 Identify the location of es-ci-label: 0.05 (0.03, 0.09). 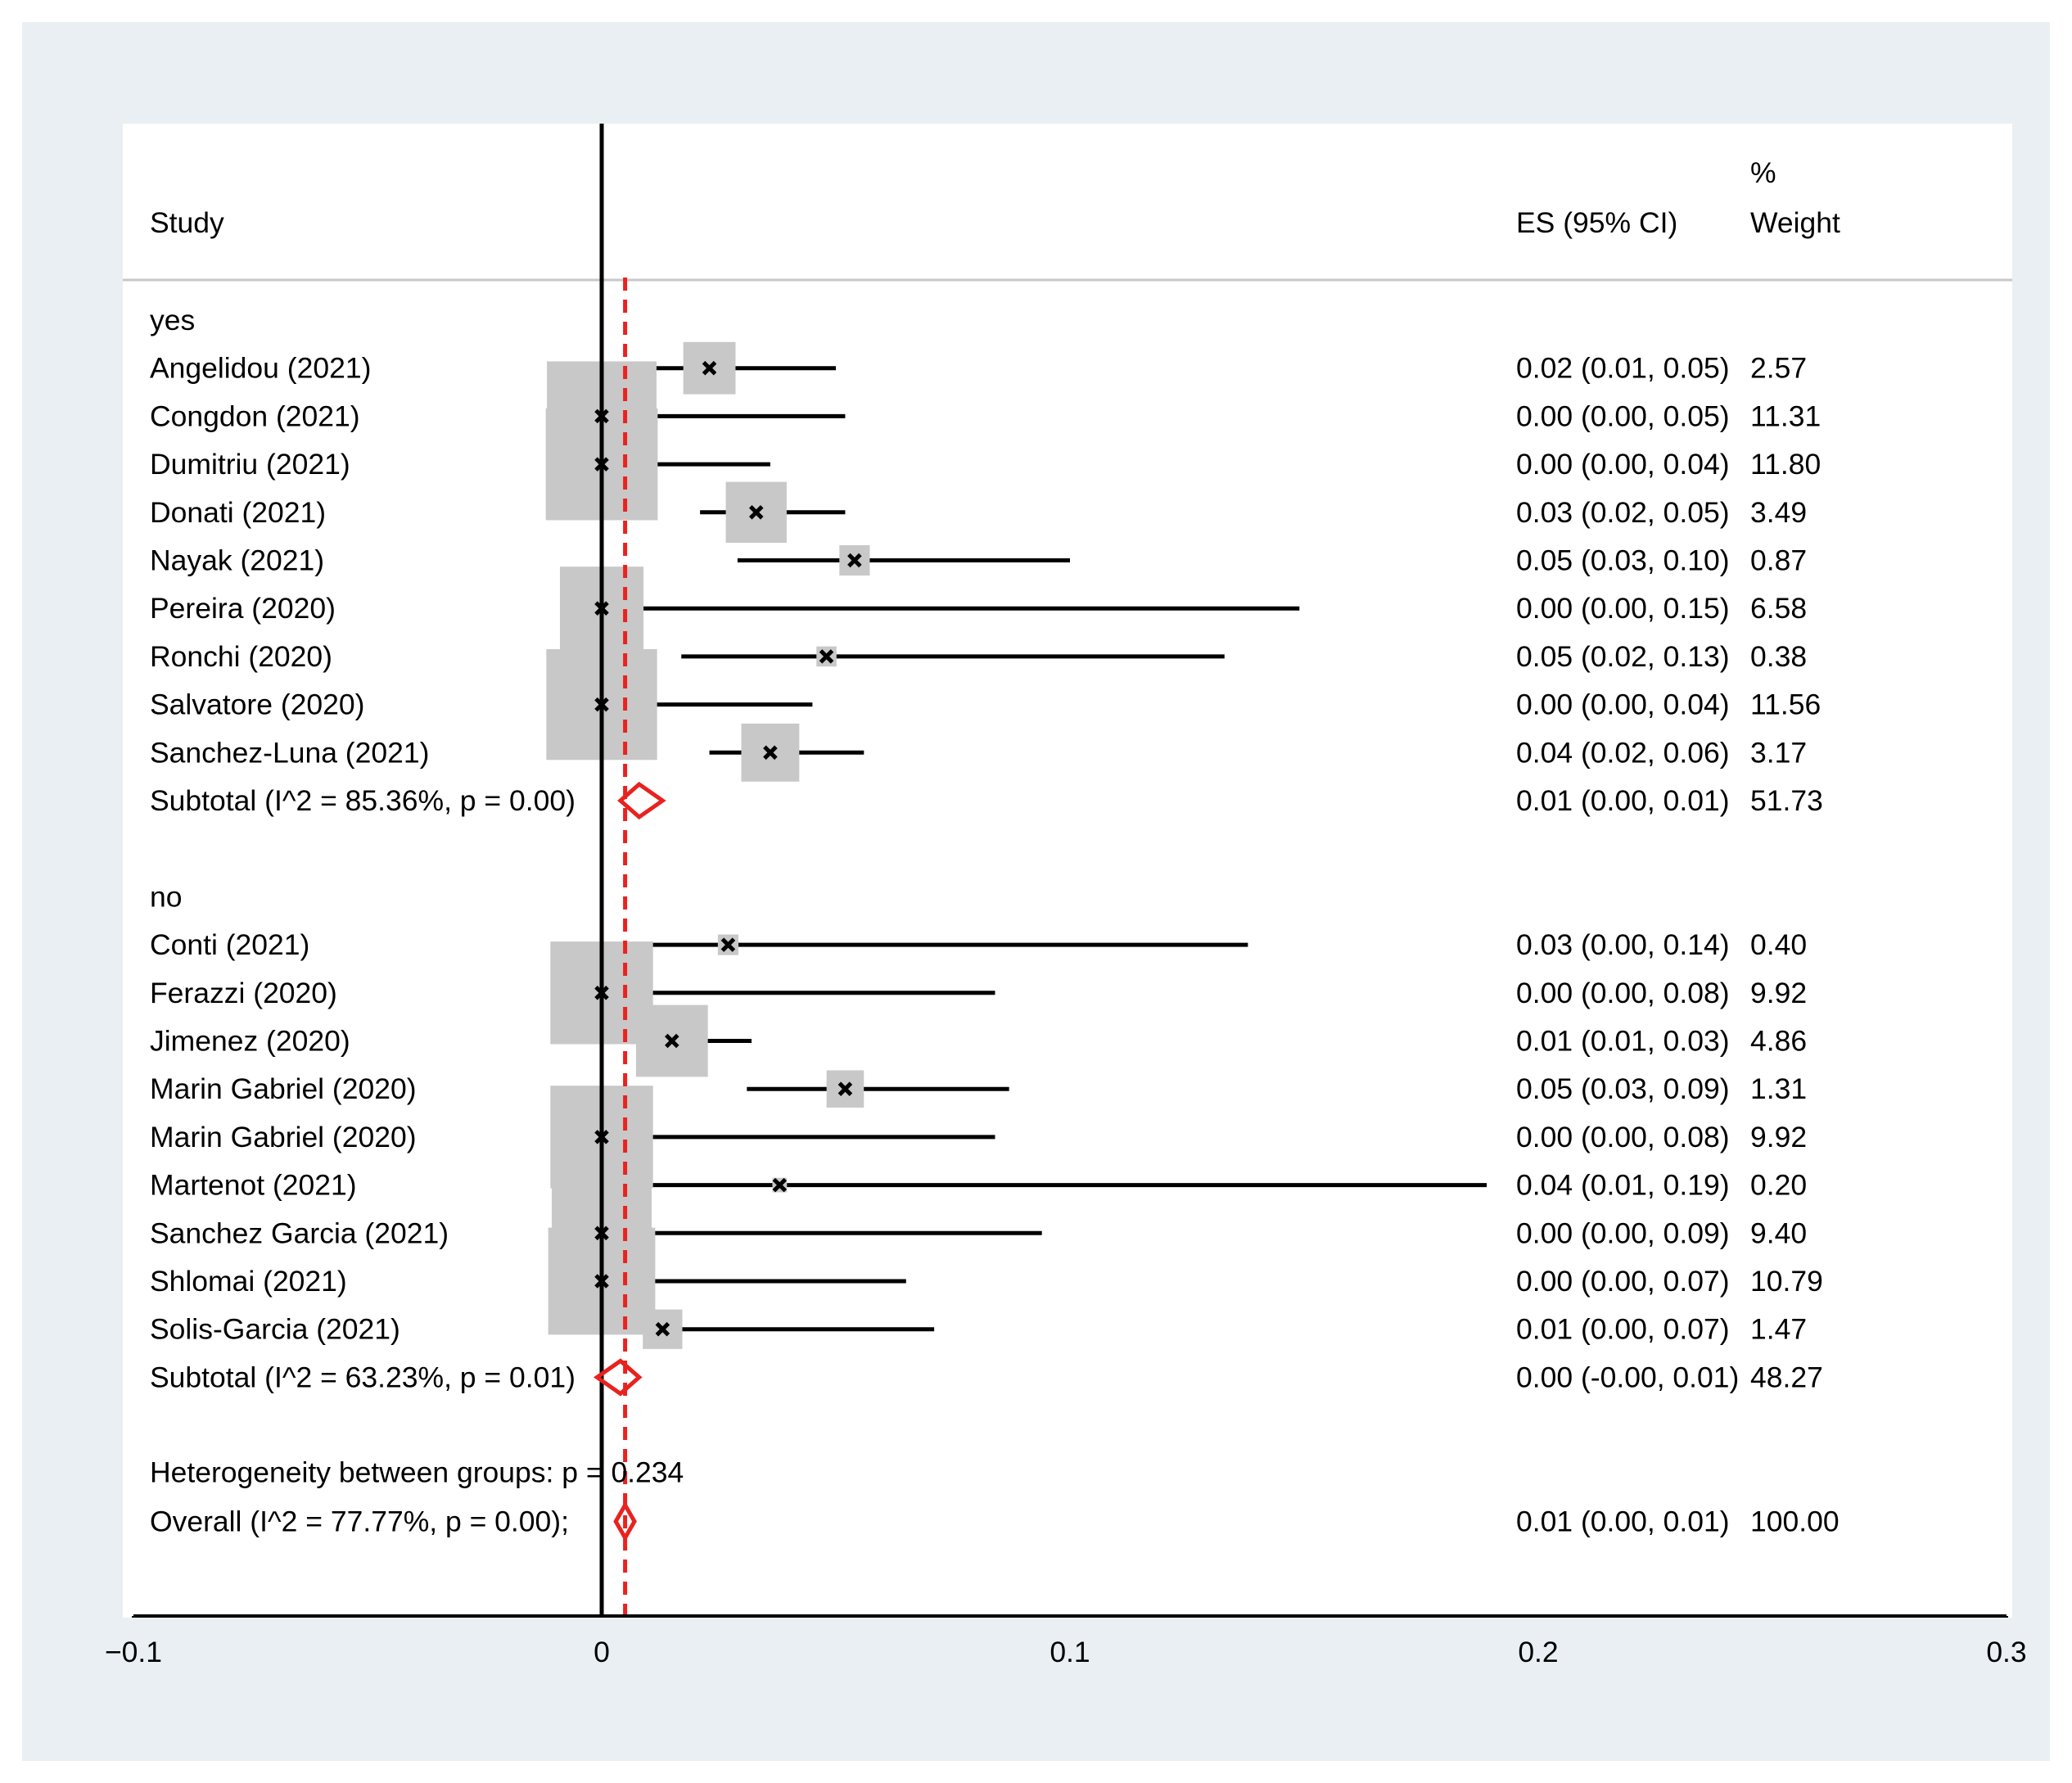
(1623, 1088).